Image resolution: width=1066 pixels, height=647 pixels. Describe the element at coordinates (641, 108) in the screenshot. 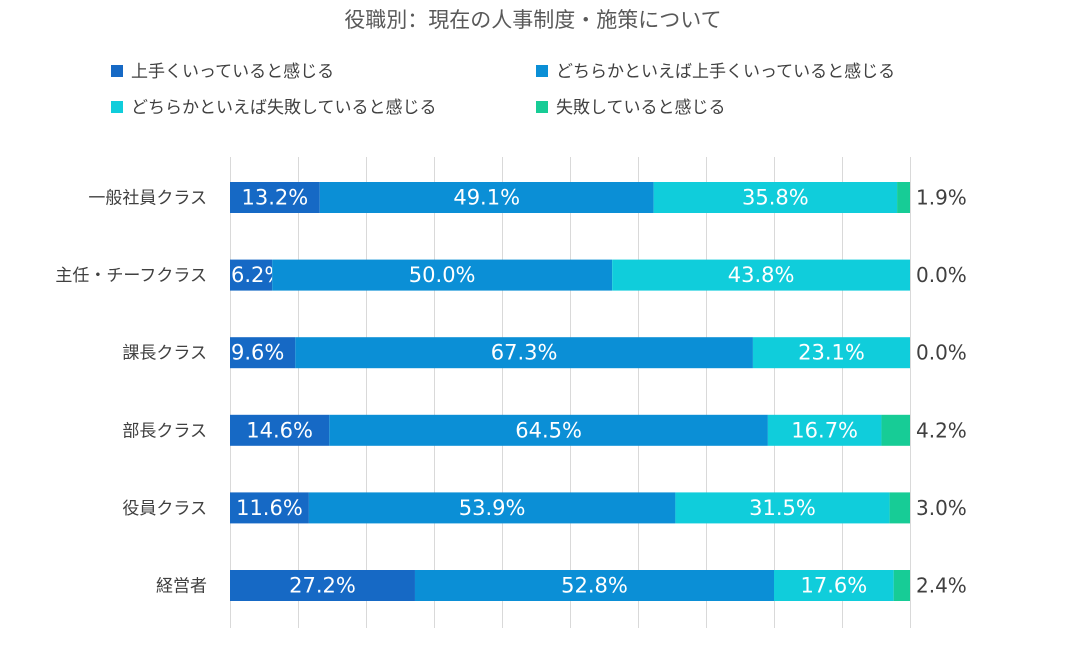

I see `legend-label: 失敗していると感じる` at that location.